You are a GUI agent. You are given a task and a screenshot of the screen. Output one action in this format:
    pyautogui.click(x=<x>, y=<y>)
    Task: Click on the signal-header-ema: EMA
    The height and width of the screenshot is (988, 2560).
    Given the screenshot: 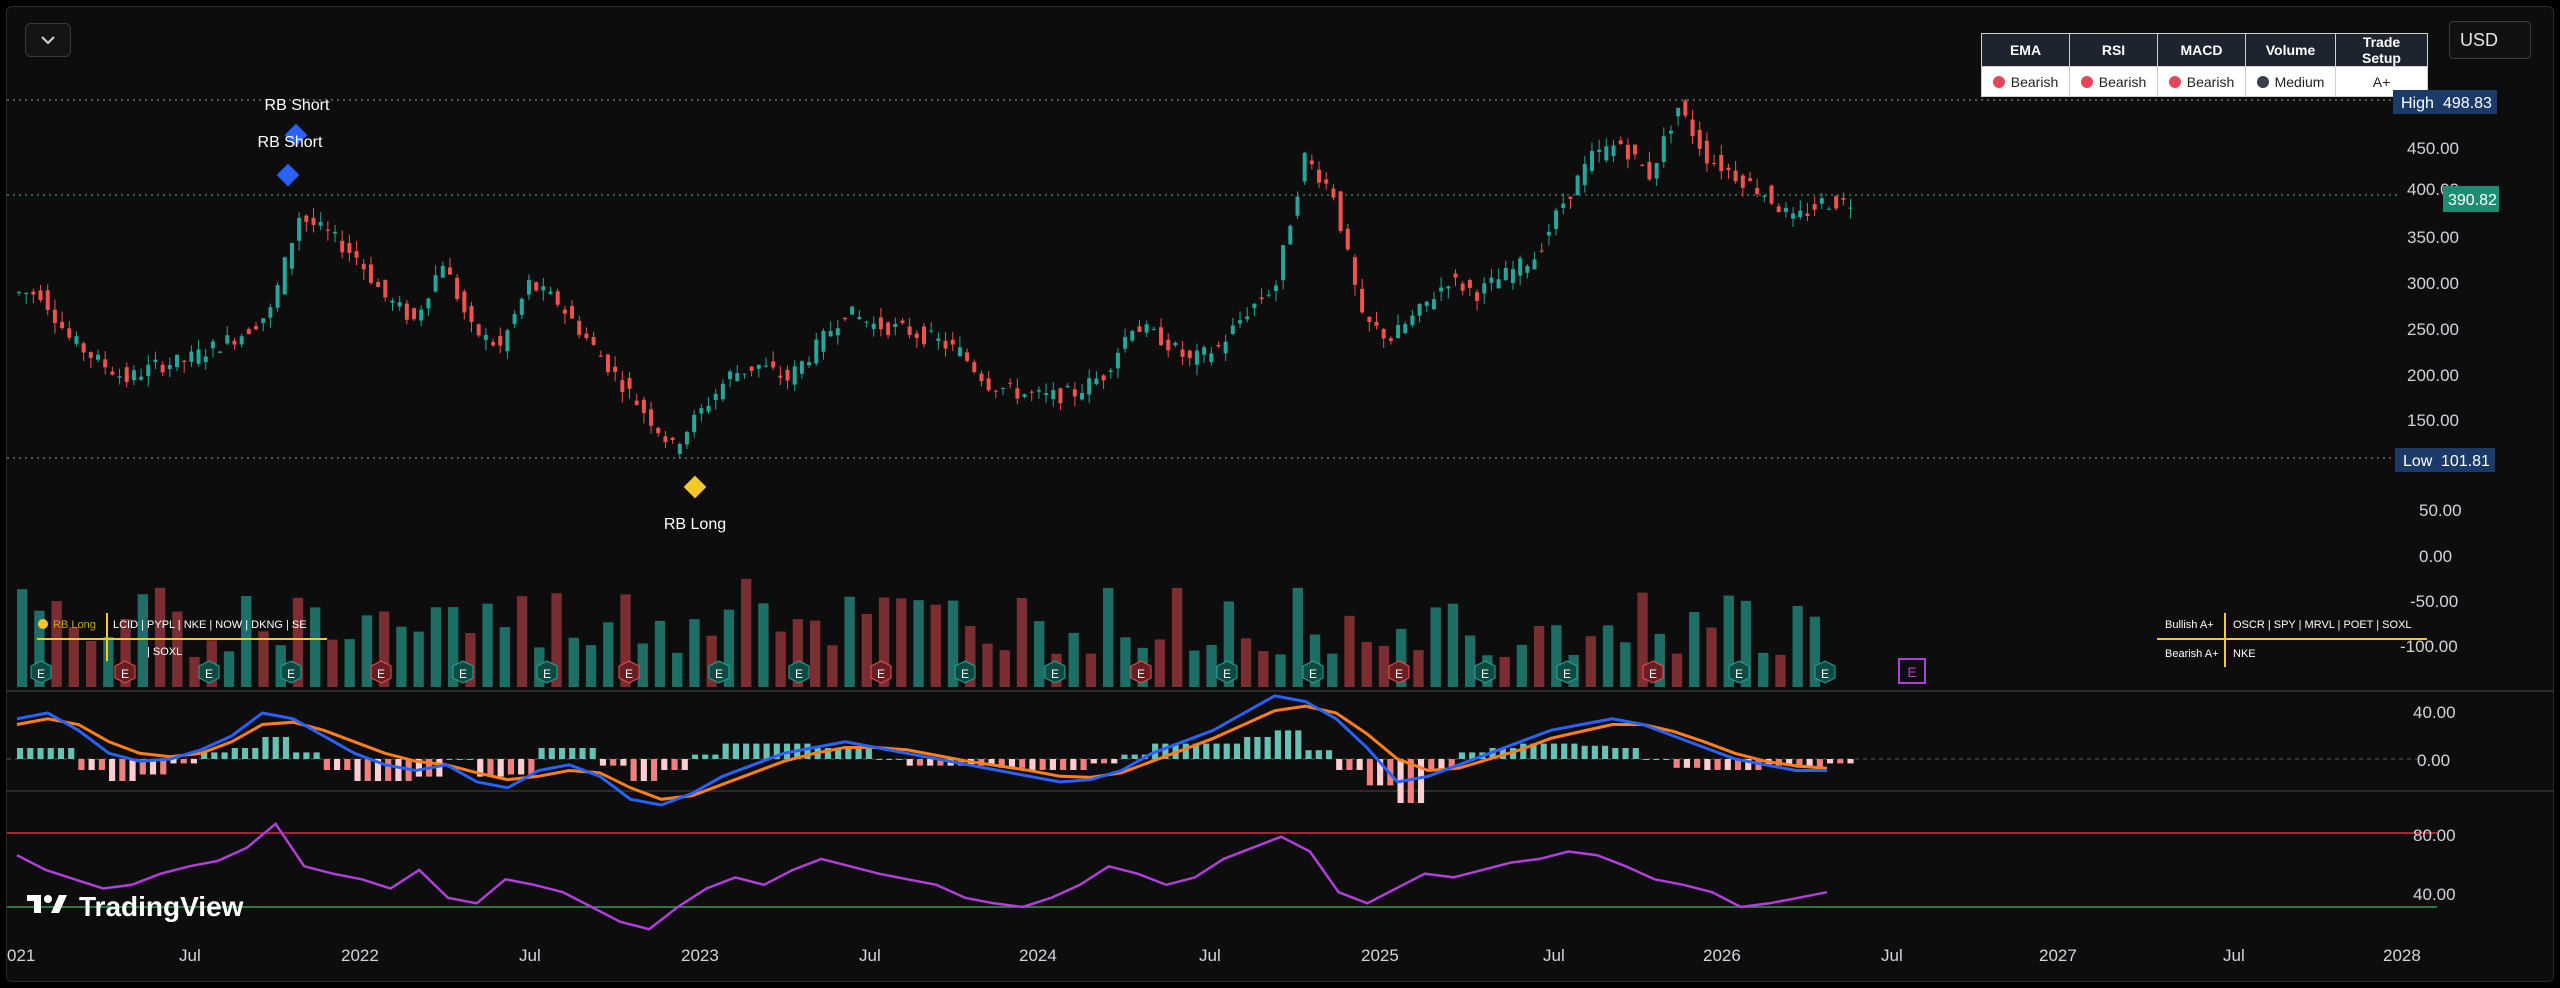 What is the action you would take?
    pyautogui.click(x=2025, y=50)
    